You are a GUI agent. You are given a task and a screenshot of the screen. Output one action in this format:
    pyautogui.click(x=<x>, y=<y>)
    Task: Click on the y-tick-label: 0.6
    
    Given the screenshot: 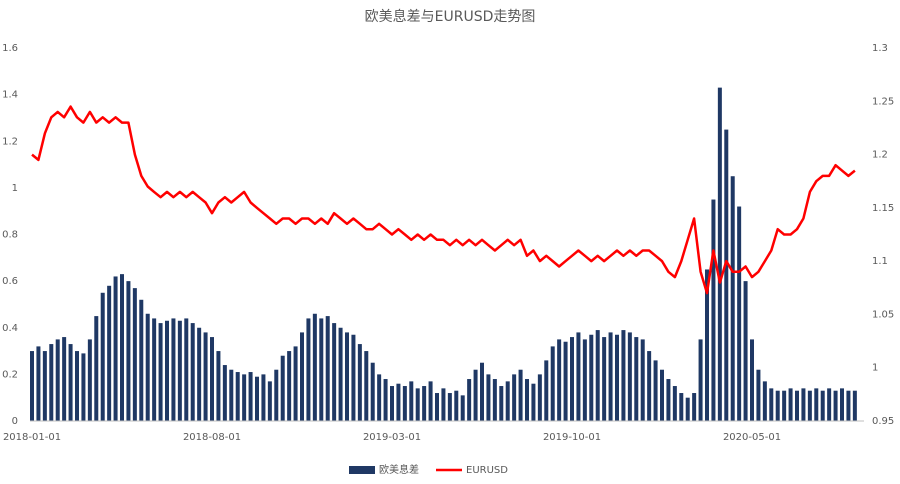 What is the action you would take?
    pyautogui.click(x=10, y=281)
    